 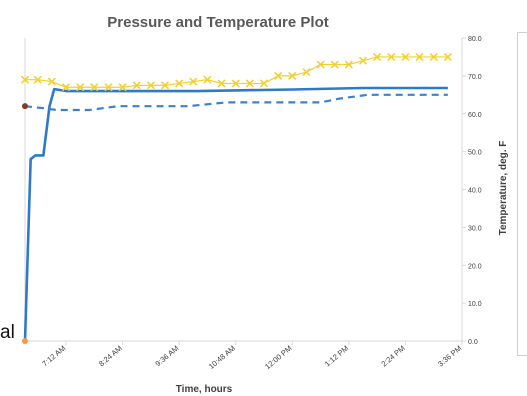 What do you see at coordinates (167, 356) in the screenshot?
I see `x-tick-label: 9:36 AM` at bounding box center [167, 356].